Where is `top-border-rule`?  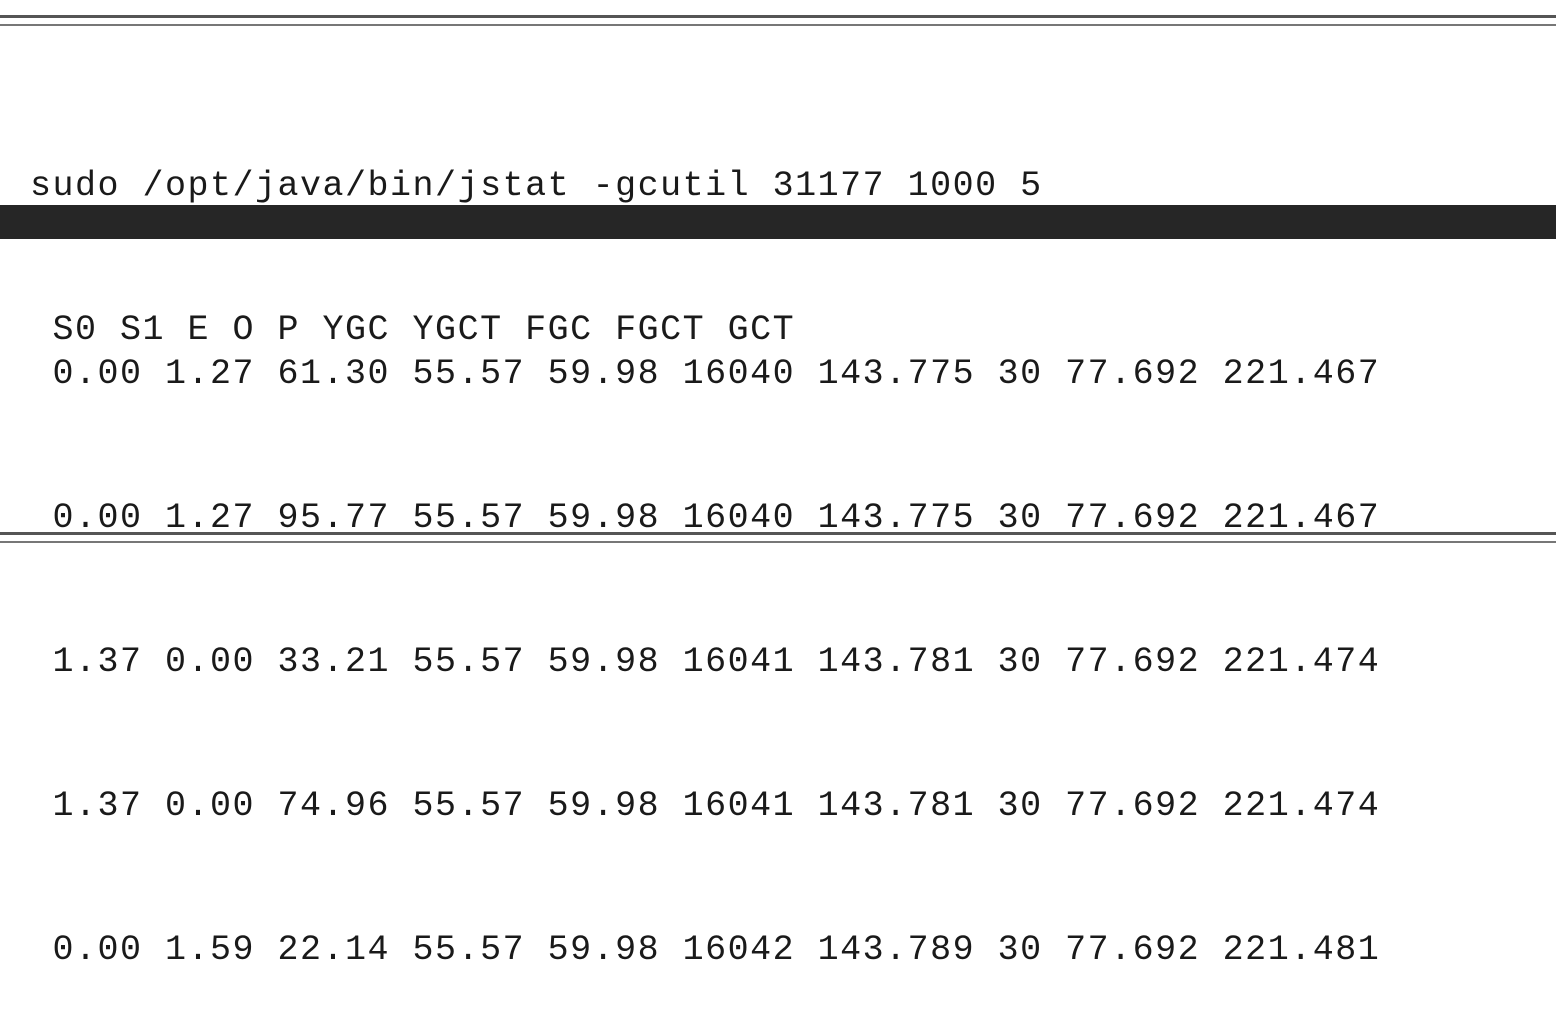 top-border-rule is located at coordinates (778, 16).